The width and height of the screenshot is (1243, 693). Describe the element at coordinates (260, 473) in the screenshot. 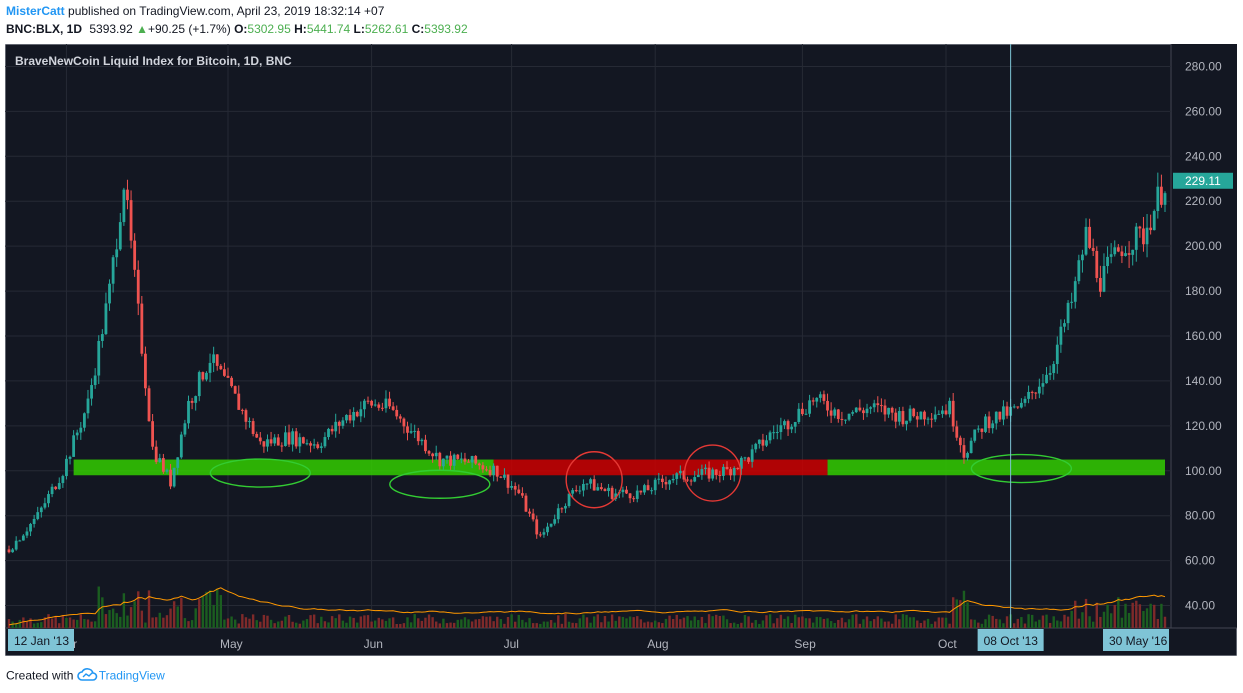

I see `annotation-circle` at that location.